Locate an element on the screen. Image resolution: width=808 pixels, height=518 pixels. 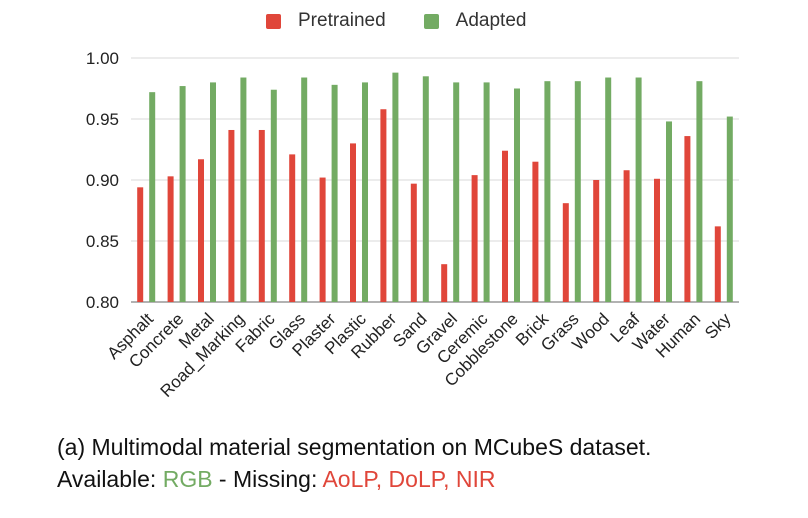
legend-item-adapted: Adapted is located at coordinates (475, 21).